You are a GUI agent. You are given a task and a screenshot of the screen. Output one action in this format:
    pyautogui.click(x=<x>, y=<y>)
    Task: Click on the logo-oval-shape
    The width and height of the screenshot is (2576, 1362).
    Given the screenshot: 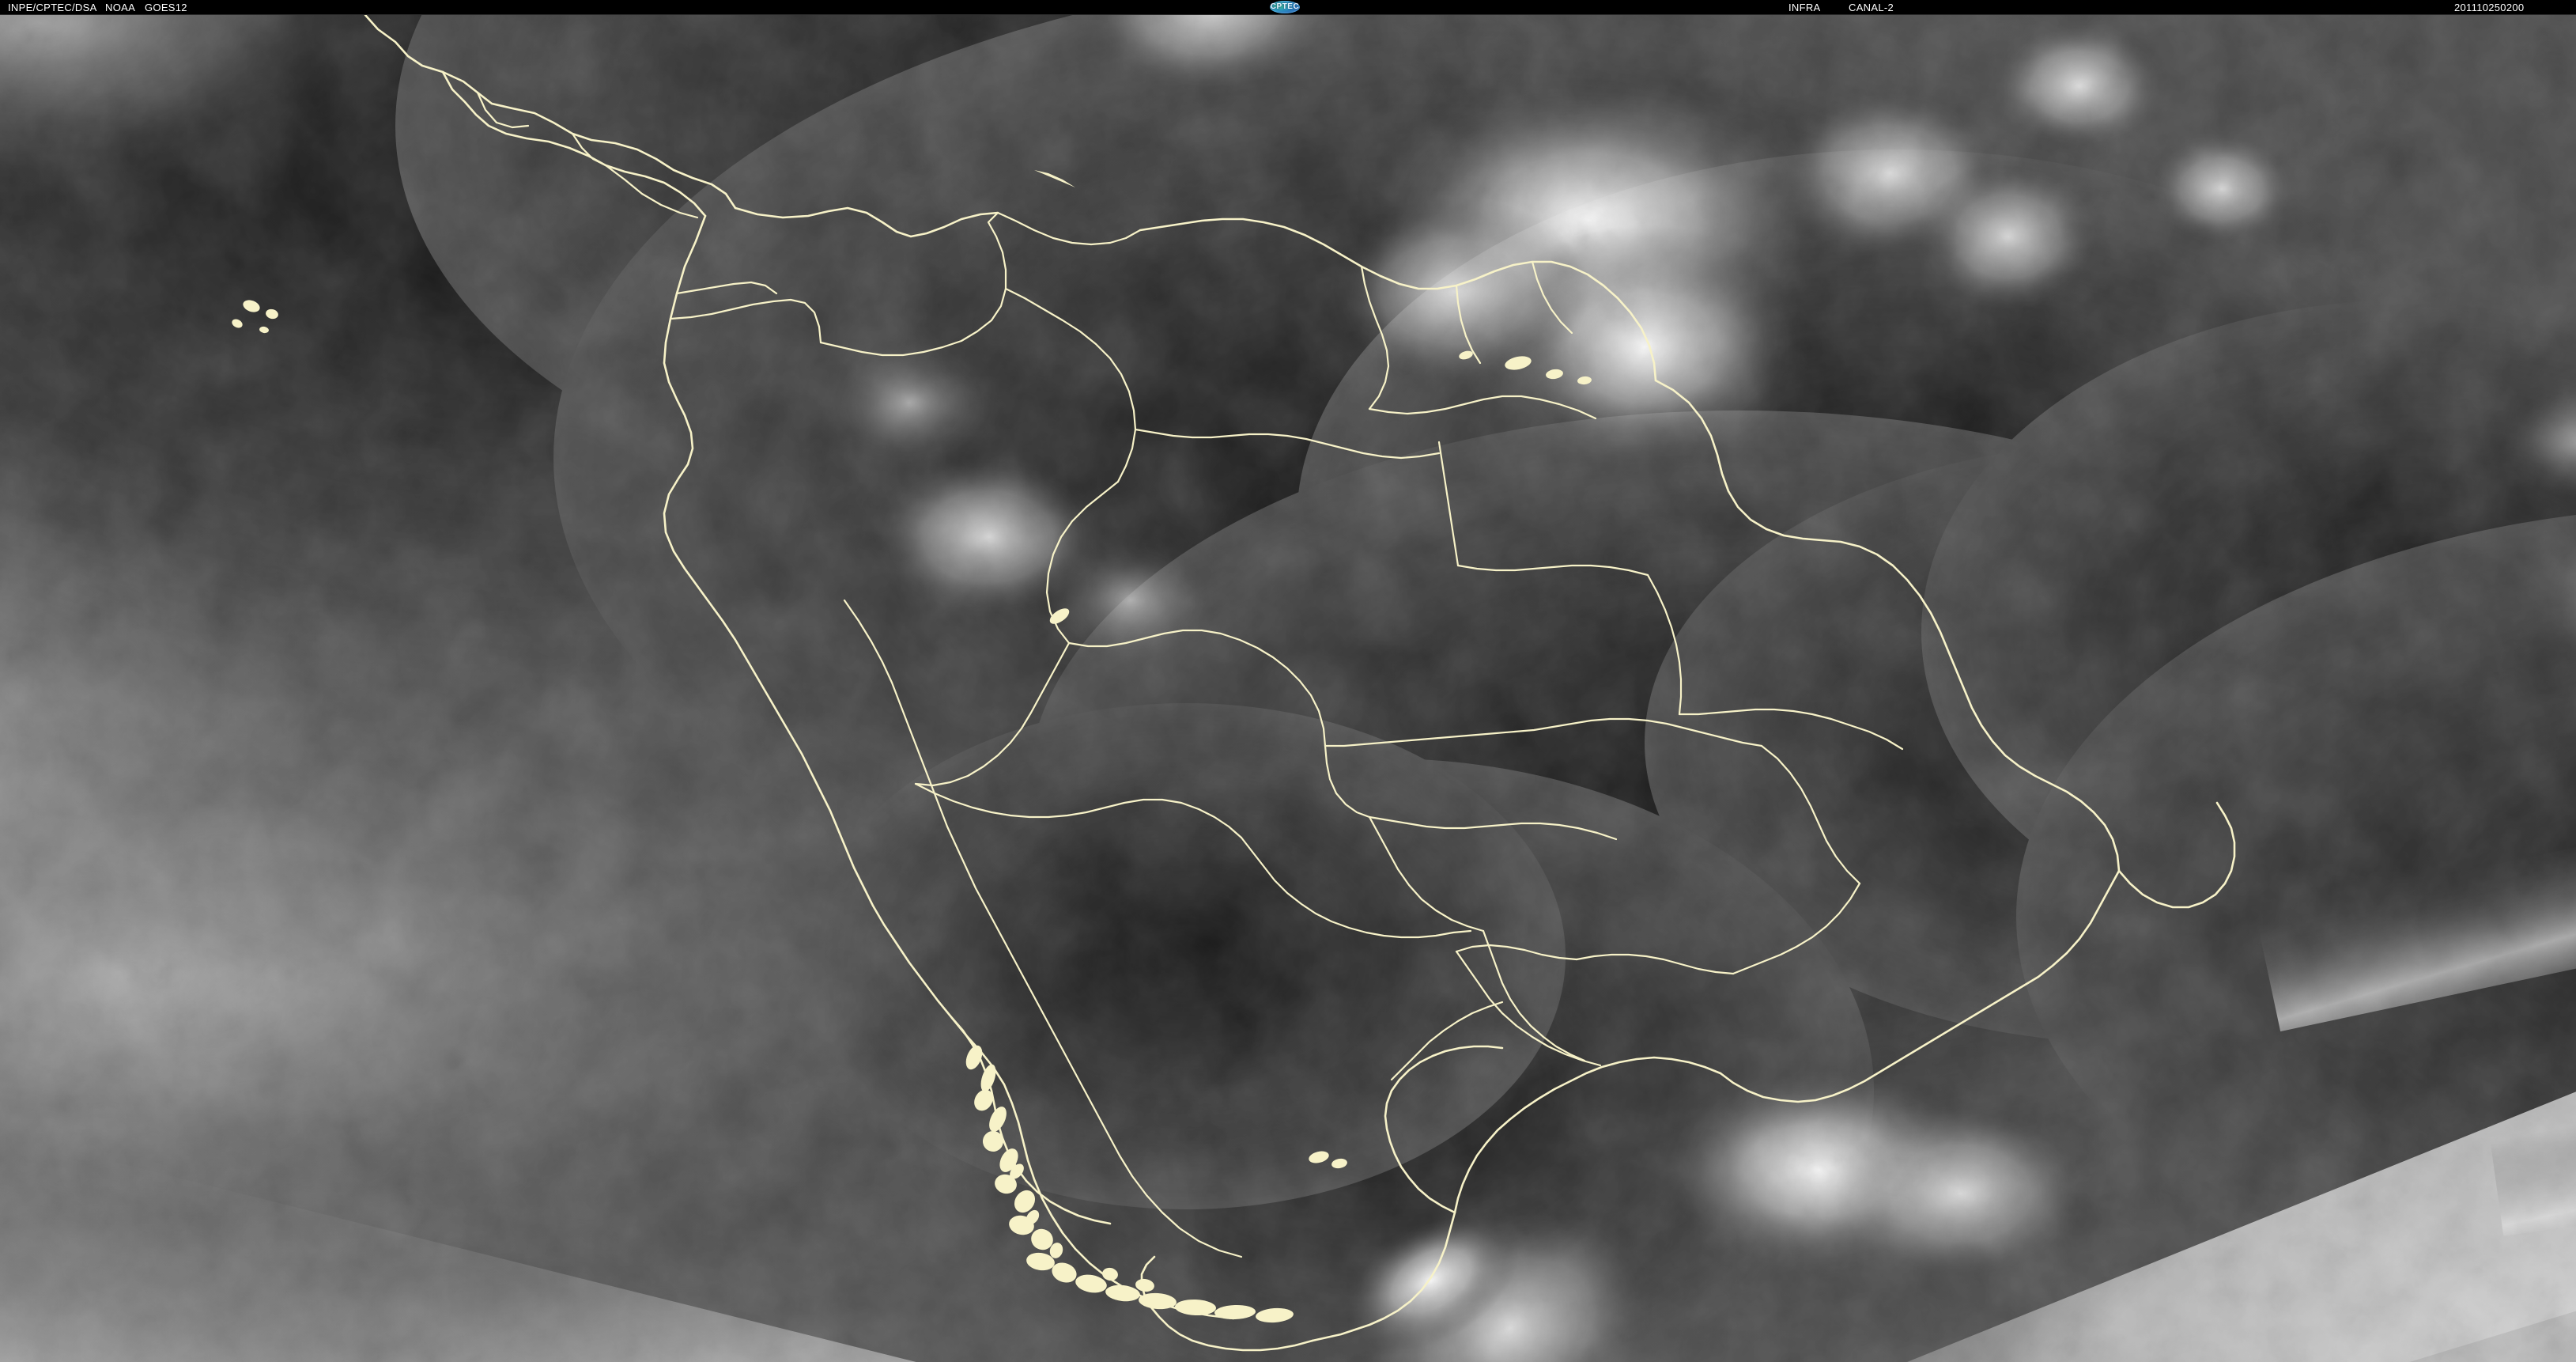 What is the action you would take?
    pyautogui.click(x=1285, y=7)
    